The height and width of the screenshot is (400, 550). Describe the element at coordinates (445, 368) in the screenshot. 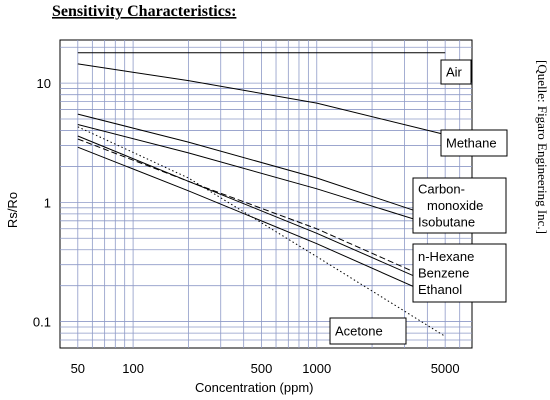

I see `x-tick-label: 5000` at that location.